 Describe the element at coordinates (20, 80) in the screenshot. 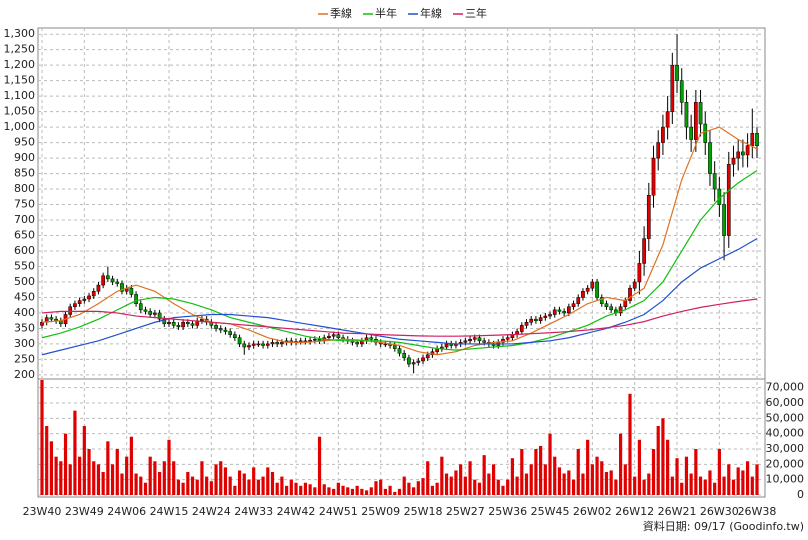

I see `y-tick-label: 1,150` at that location.